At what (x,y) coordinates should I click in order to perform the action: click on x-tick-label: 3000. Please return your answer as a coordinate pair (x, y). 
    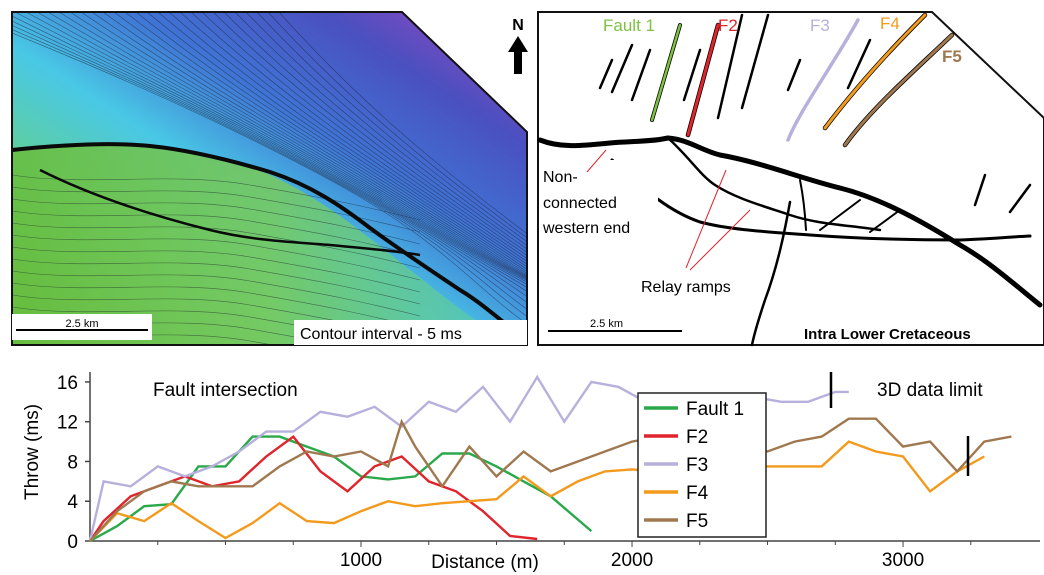
    Looking at the image, I should click on (903, 560).